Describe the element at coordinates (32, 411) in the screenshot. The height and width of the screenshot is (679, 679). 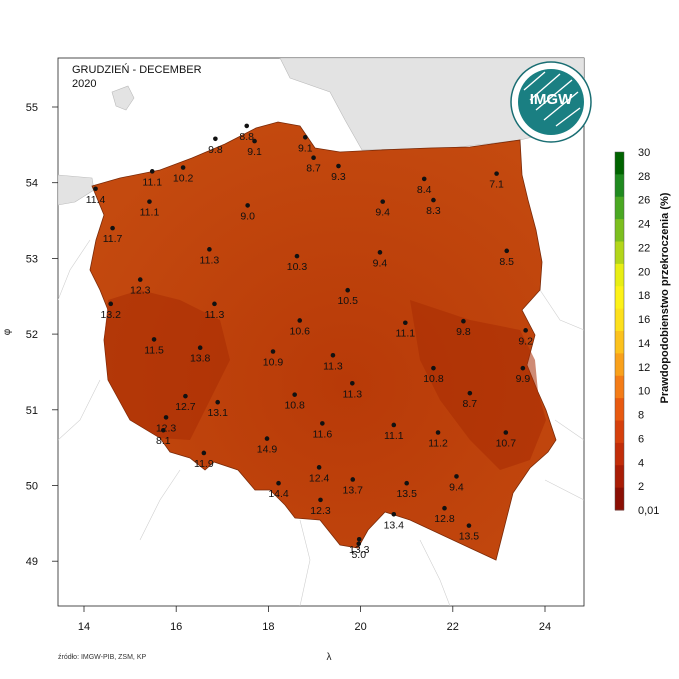
I see `y-tick-label: 51` at that location.